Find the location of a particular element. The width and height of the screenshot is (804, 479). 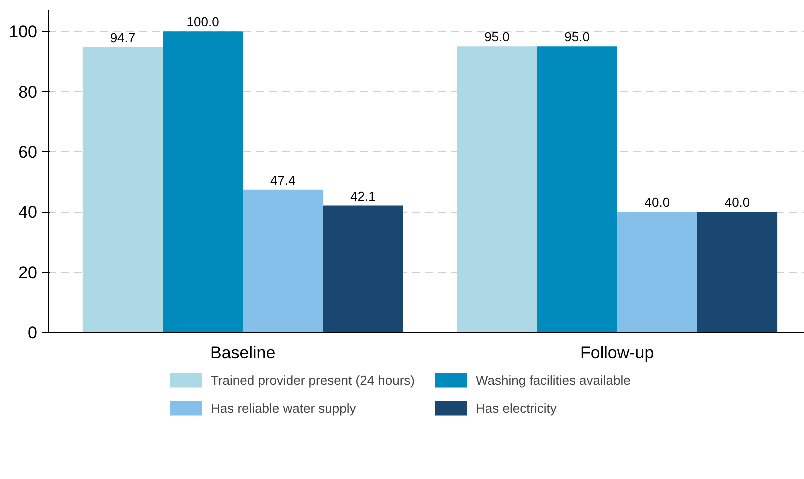

y-tick-label: 80 is located at coordinates (28, 92).